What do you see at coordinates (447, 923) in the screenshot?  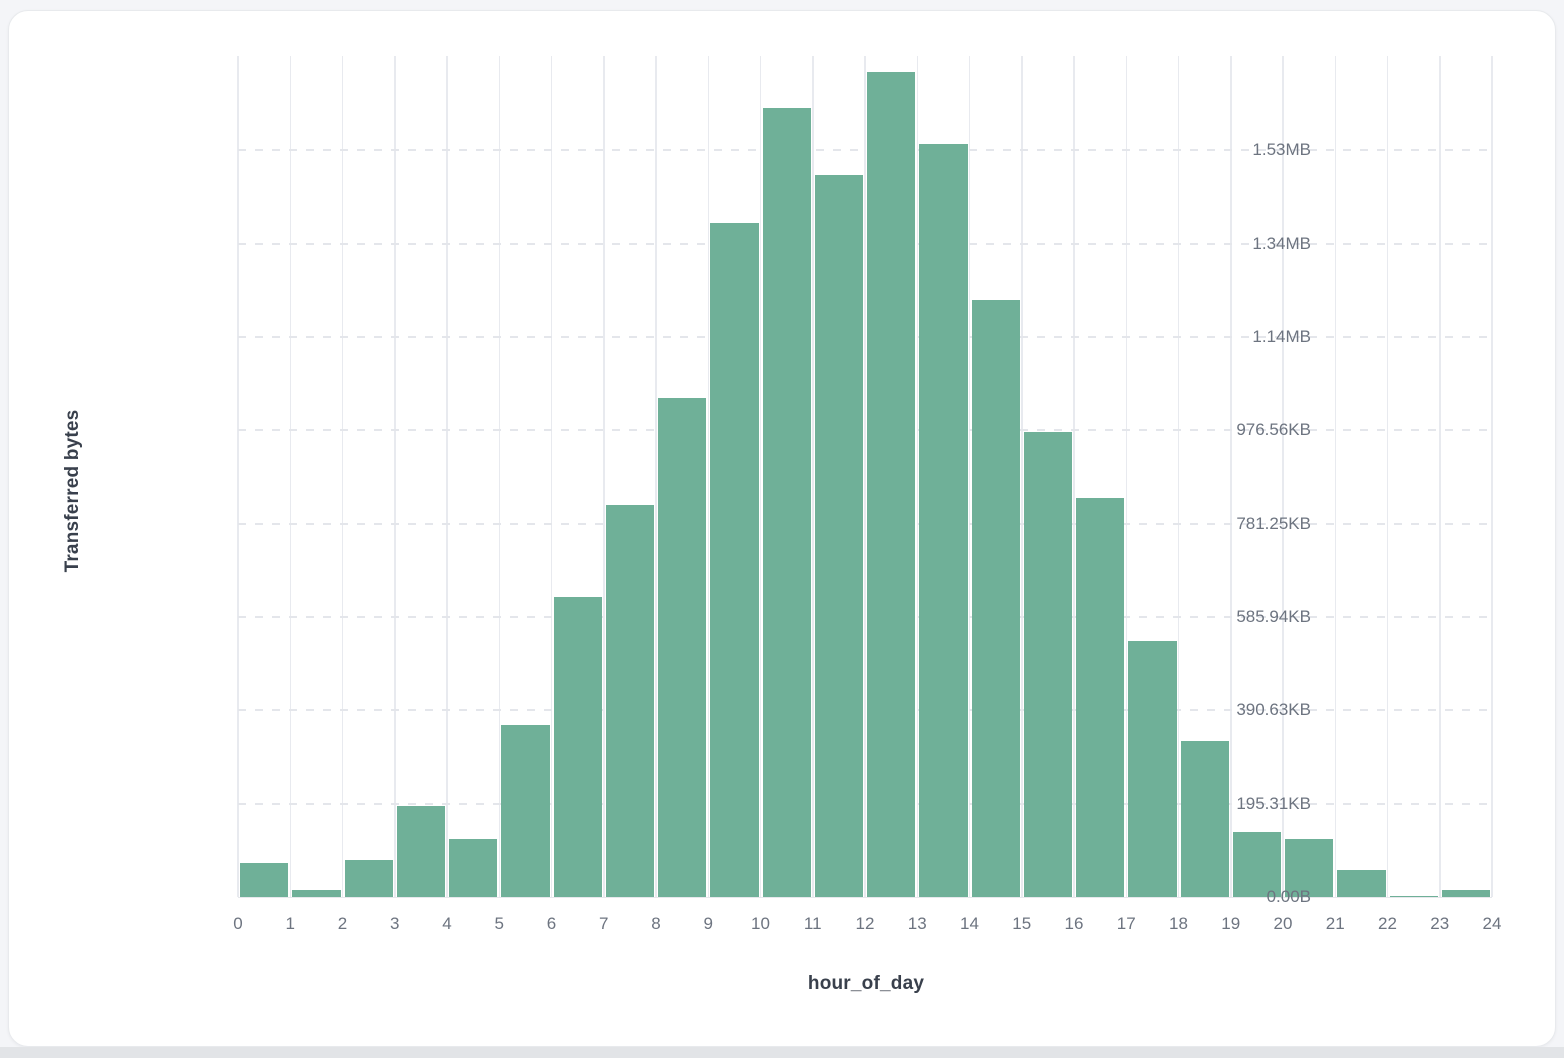 I see `x-tick-label: 4` at bounding box center [447, 923].